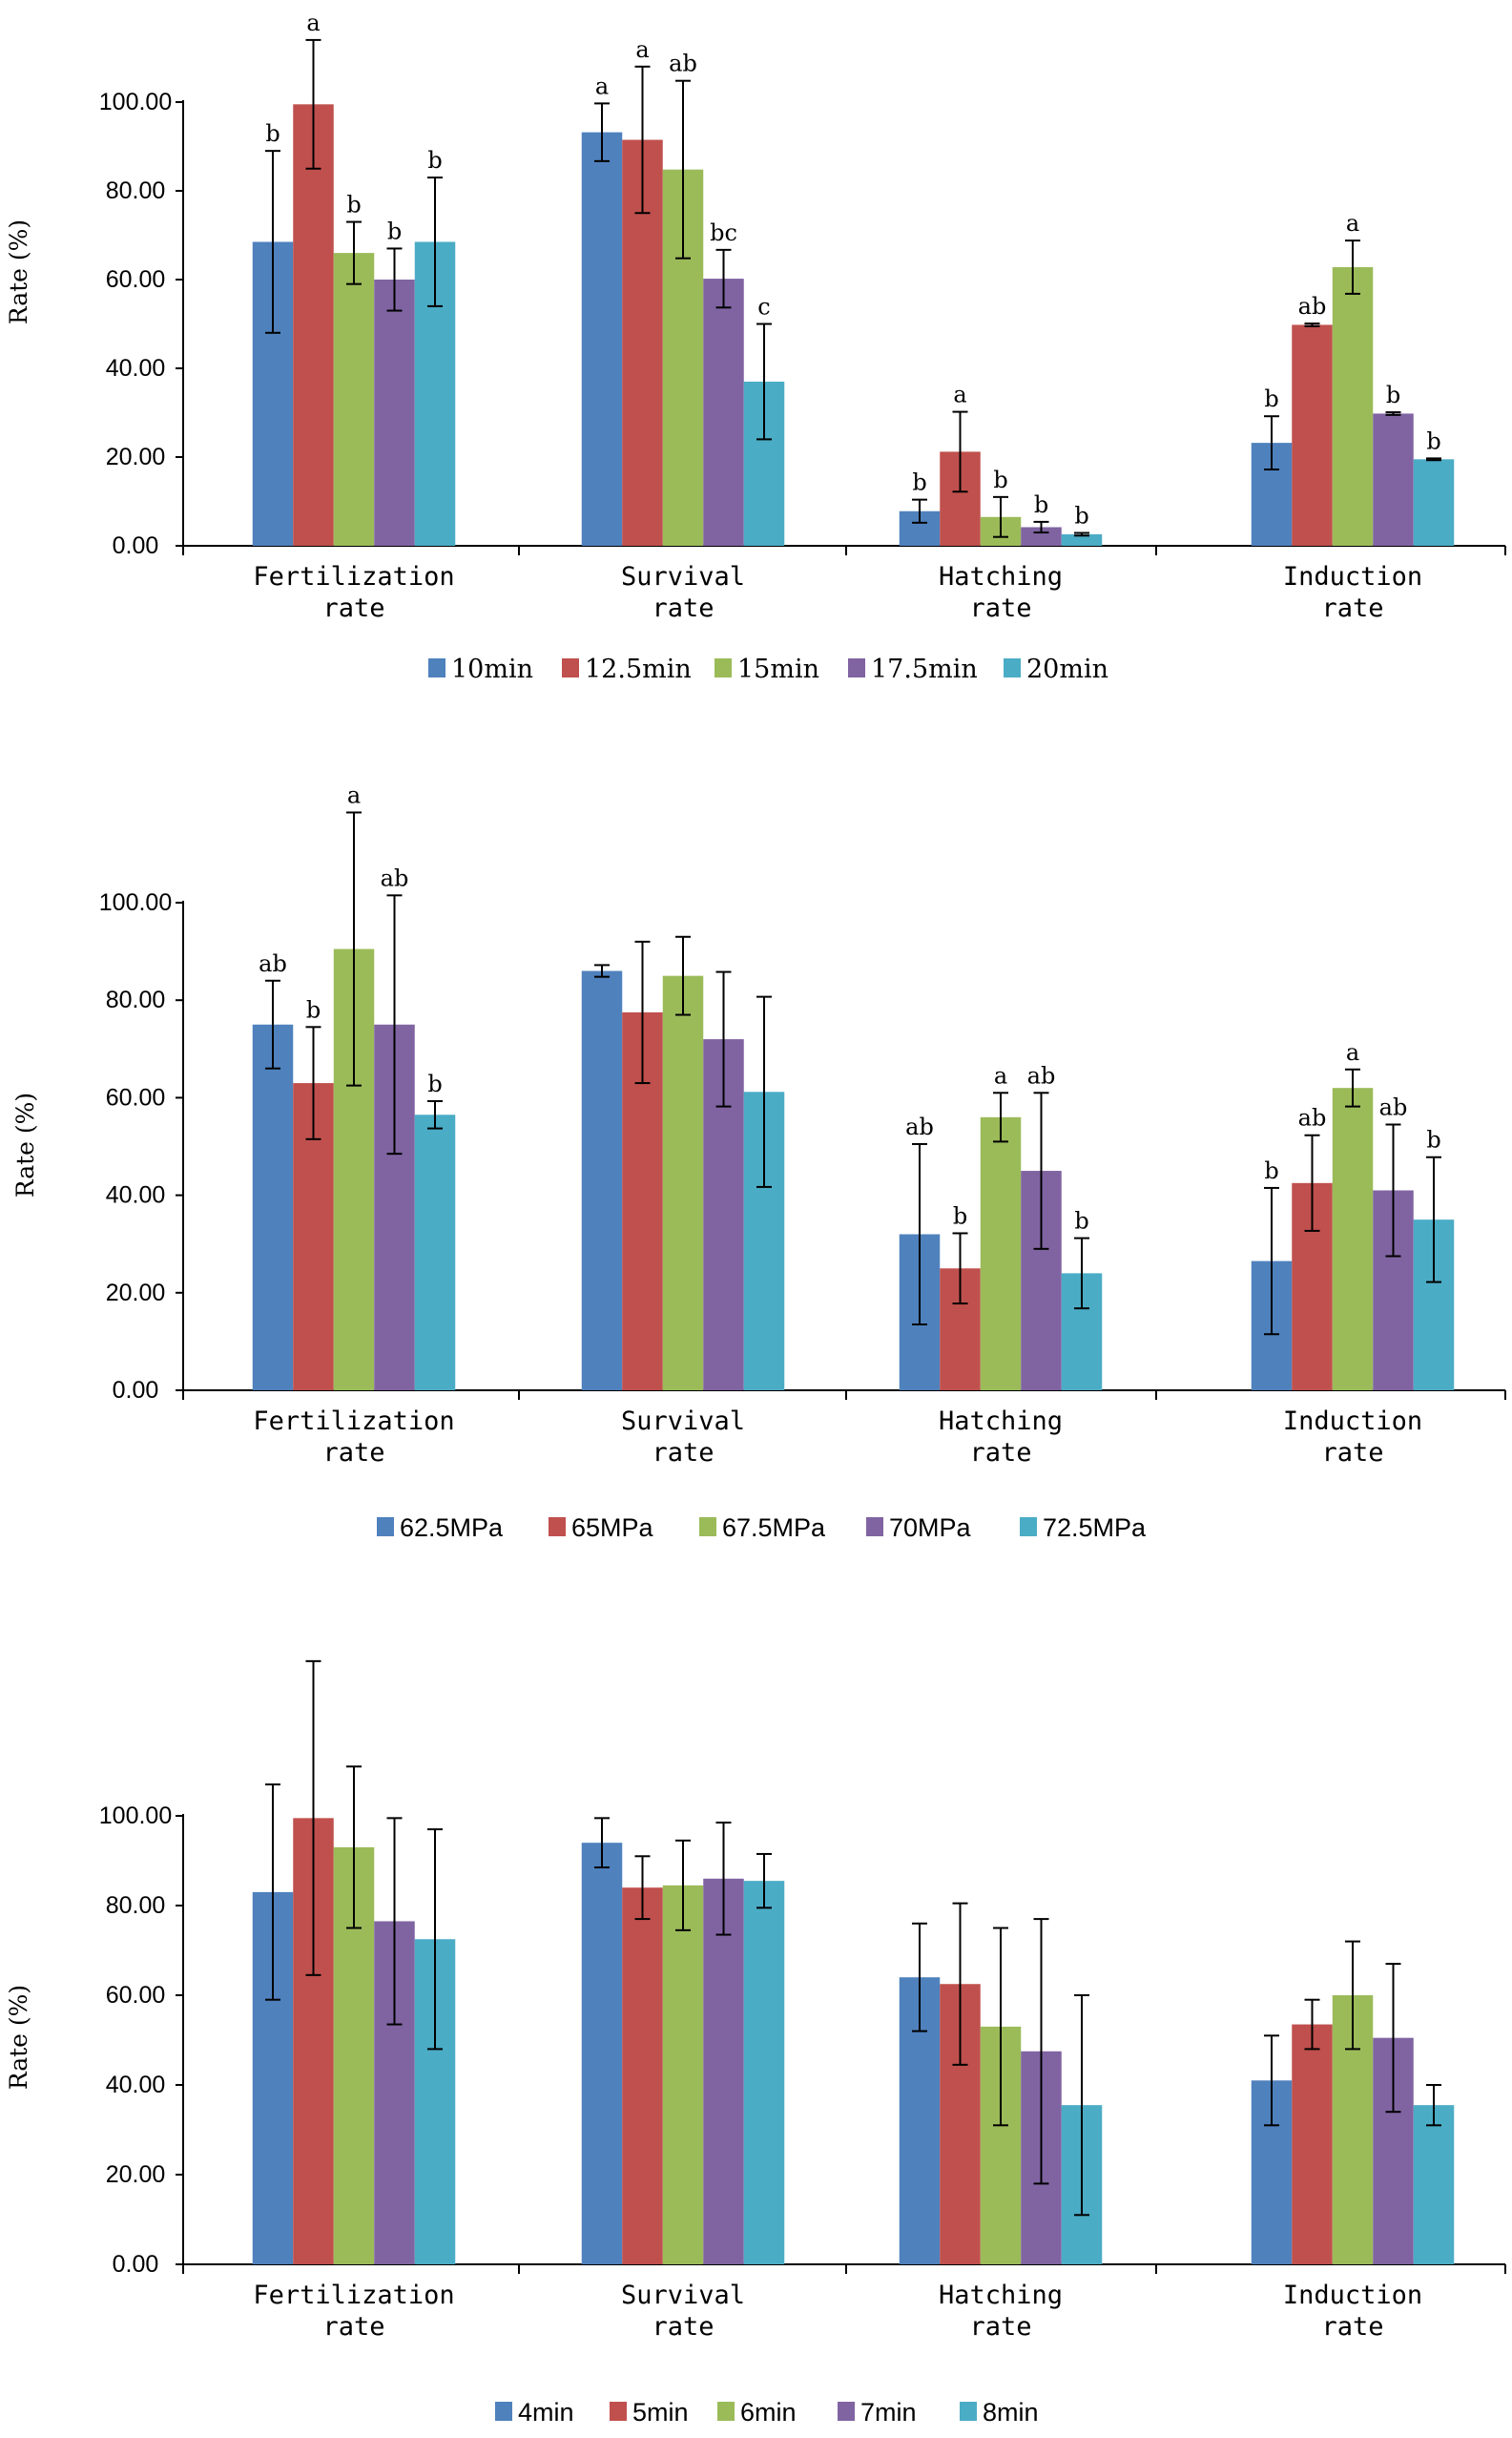  I want to click on bar-62.5MPa, so click(273, 1207).